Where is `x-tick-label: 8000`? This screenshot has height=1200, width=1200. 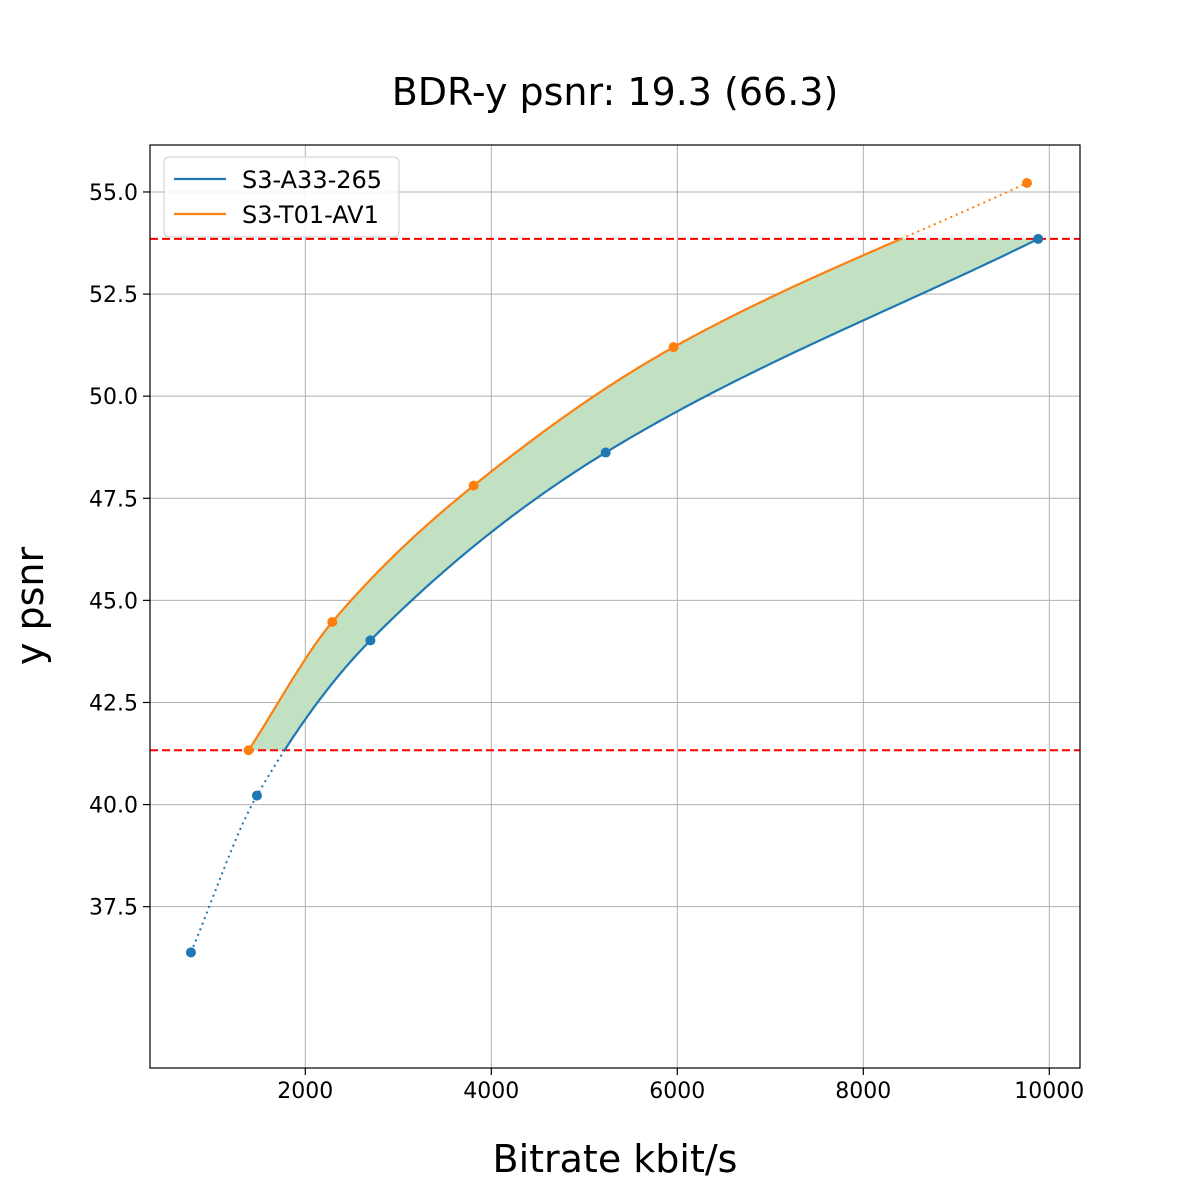 x-tick-label: 8000 is located at coordinates (863, 1091).